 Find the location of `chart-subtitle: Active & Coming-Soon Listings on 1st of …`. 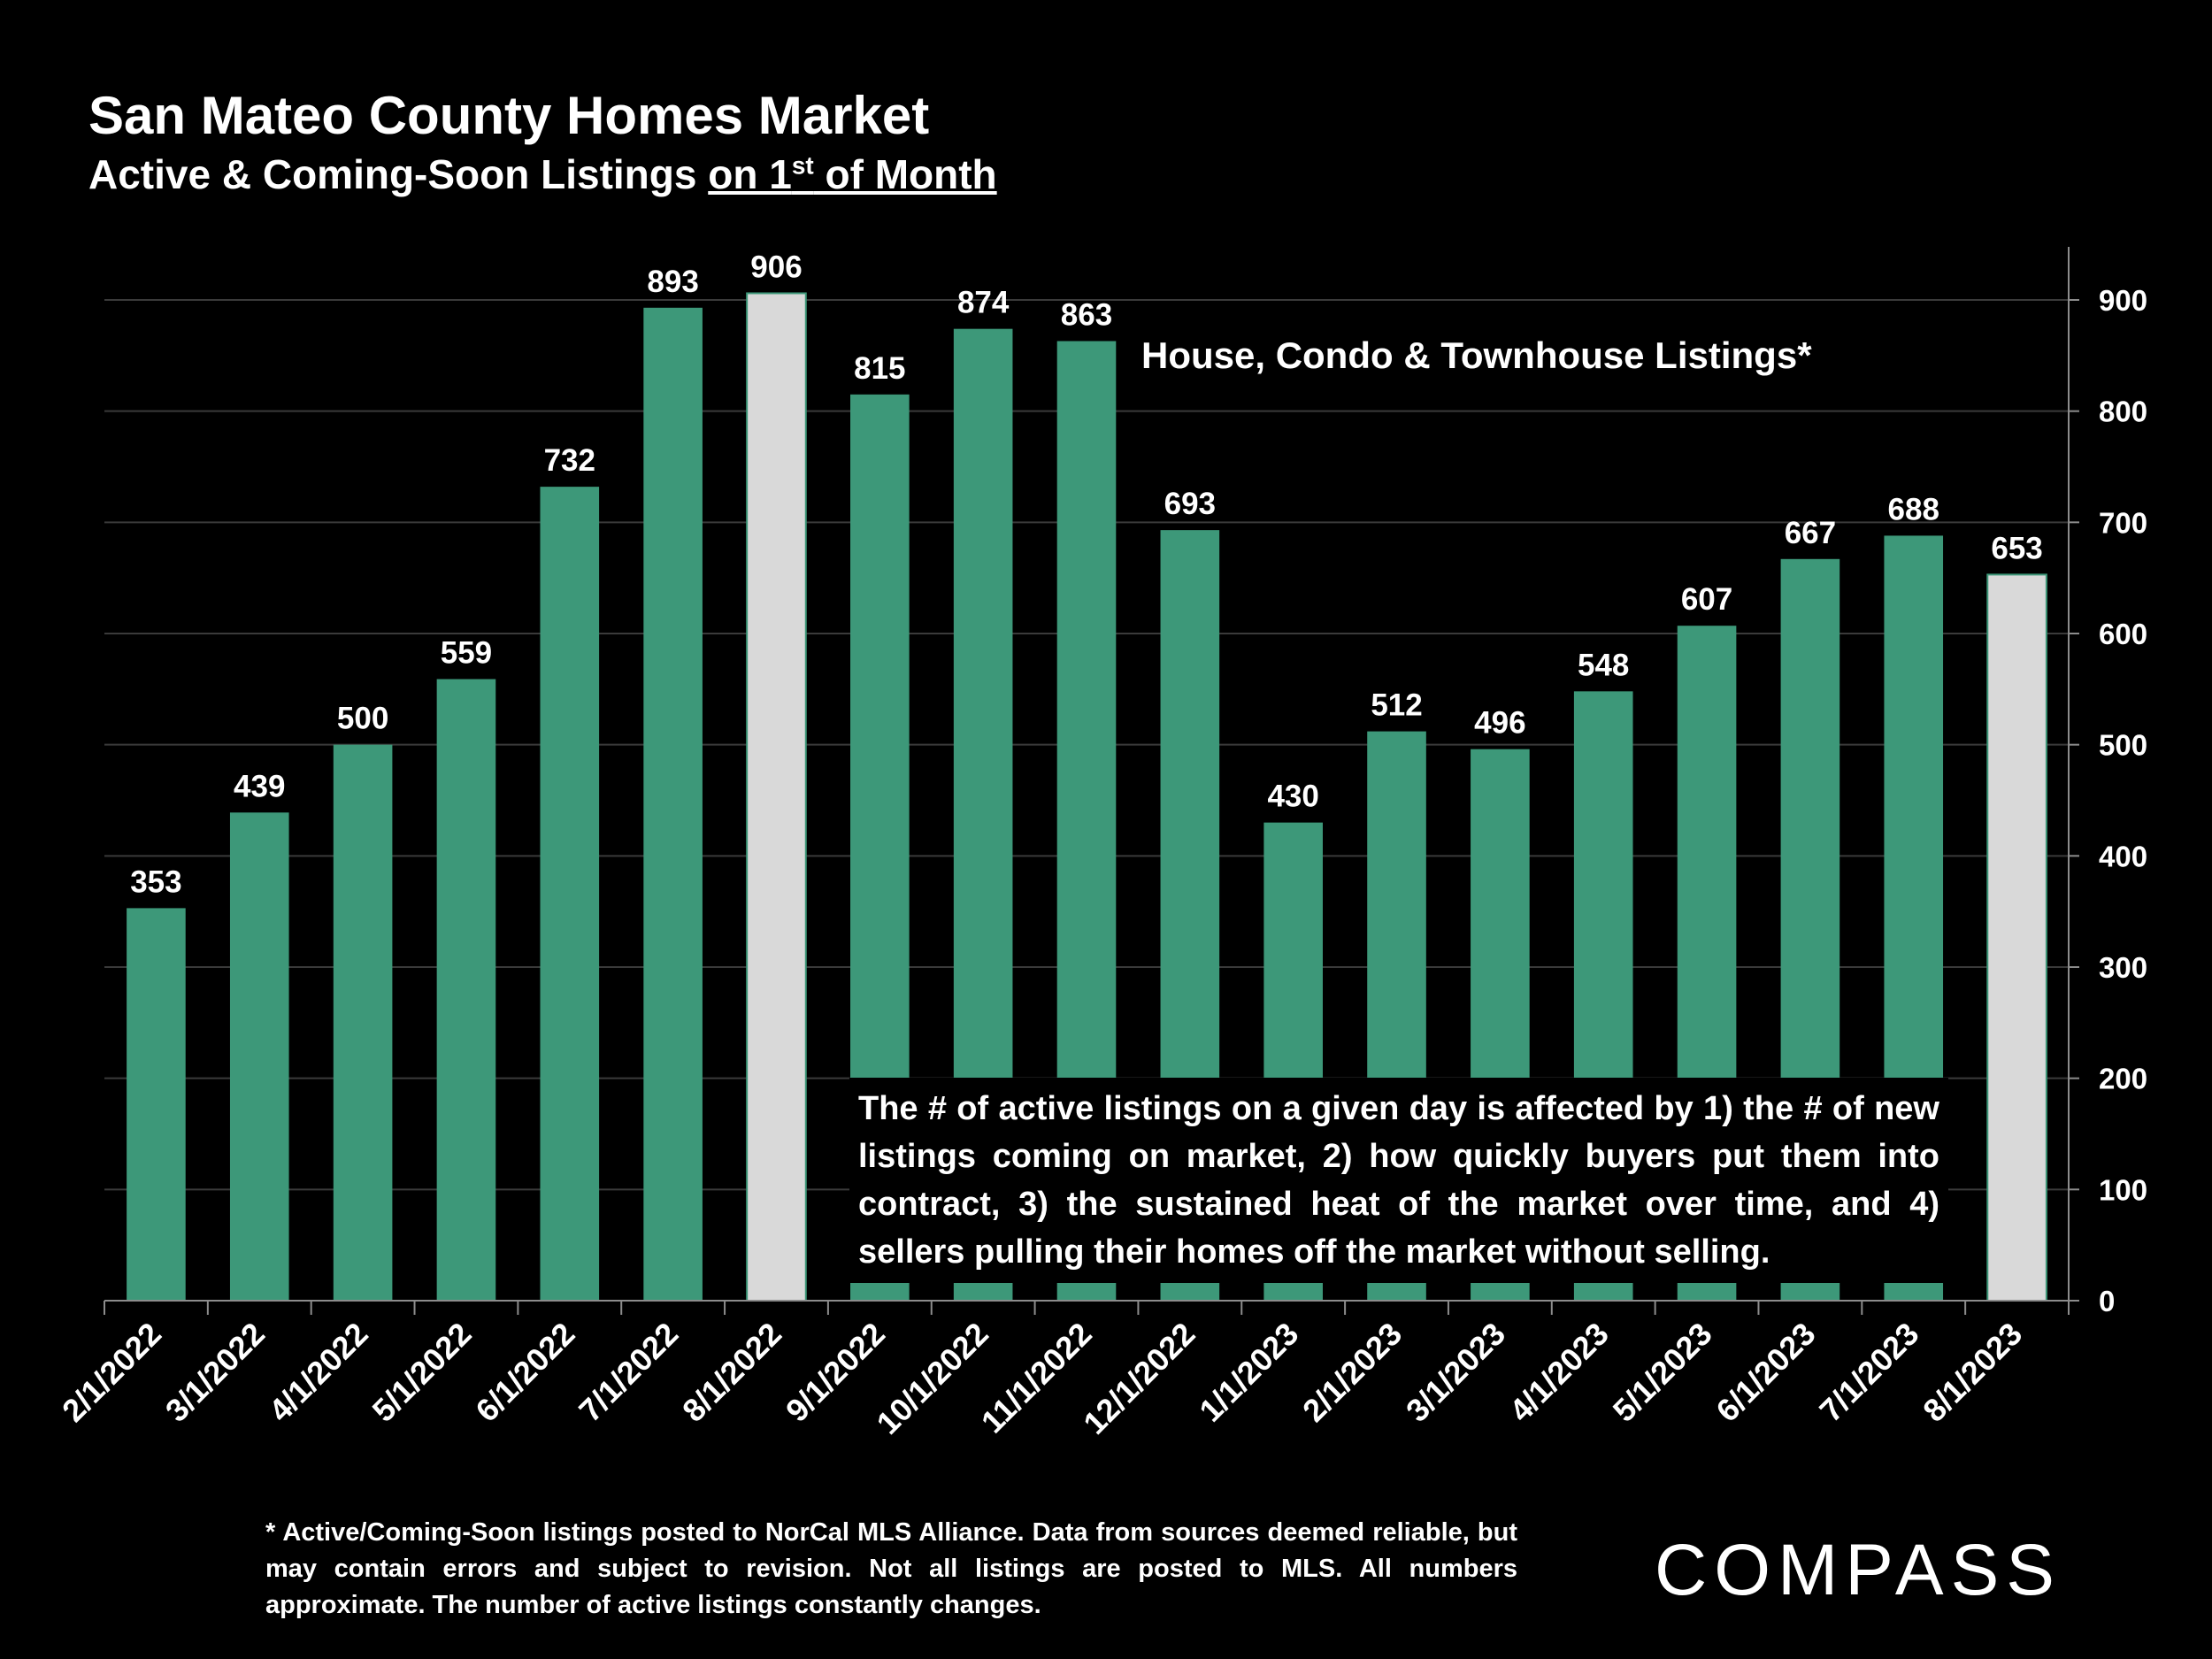

chart-subtitle: Active & Coming-Soon Listings on 1st of … is located at coordinates (543, 174).